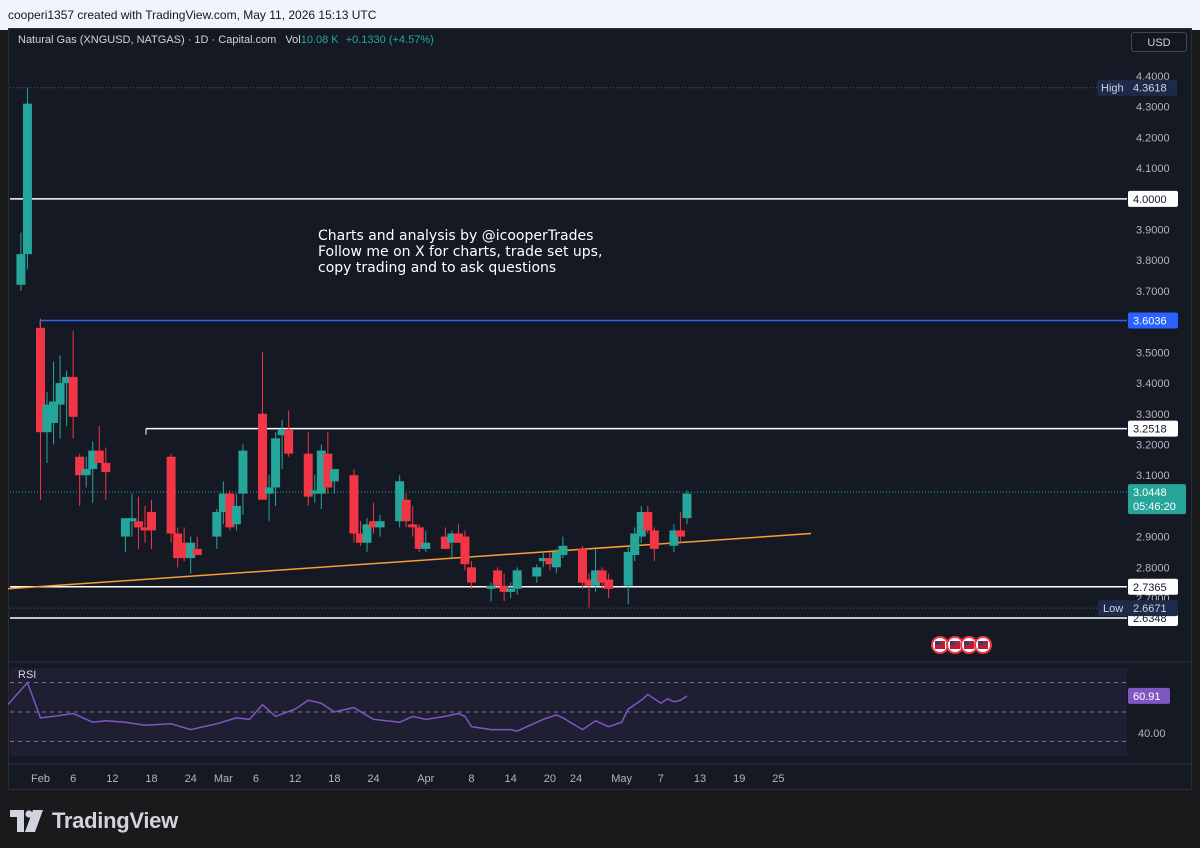 Image resolution: width=1200 pixels, height=848 pixels. Describe the element at coordinates (293, 40) in the screenshot. I see `volume-label: Vol` at that location.